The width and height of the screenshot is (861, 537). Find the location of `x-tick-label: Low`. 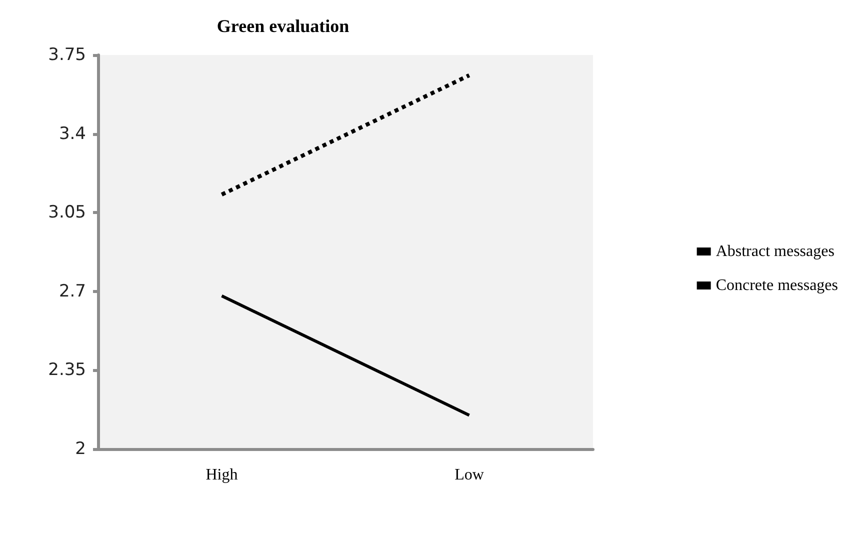

x-tick-label: Low is located at coordinates (469, 475).